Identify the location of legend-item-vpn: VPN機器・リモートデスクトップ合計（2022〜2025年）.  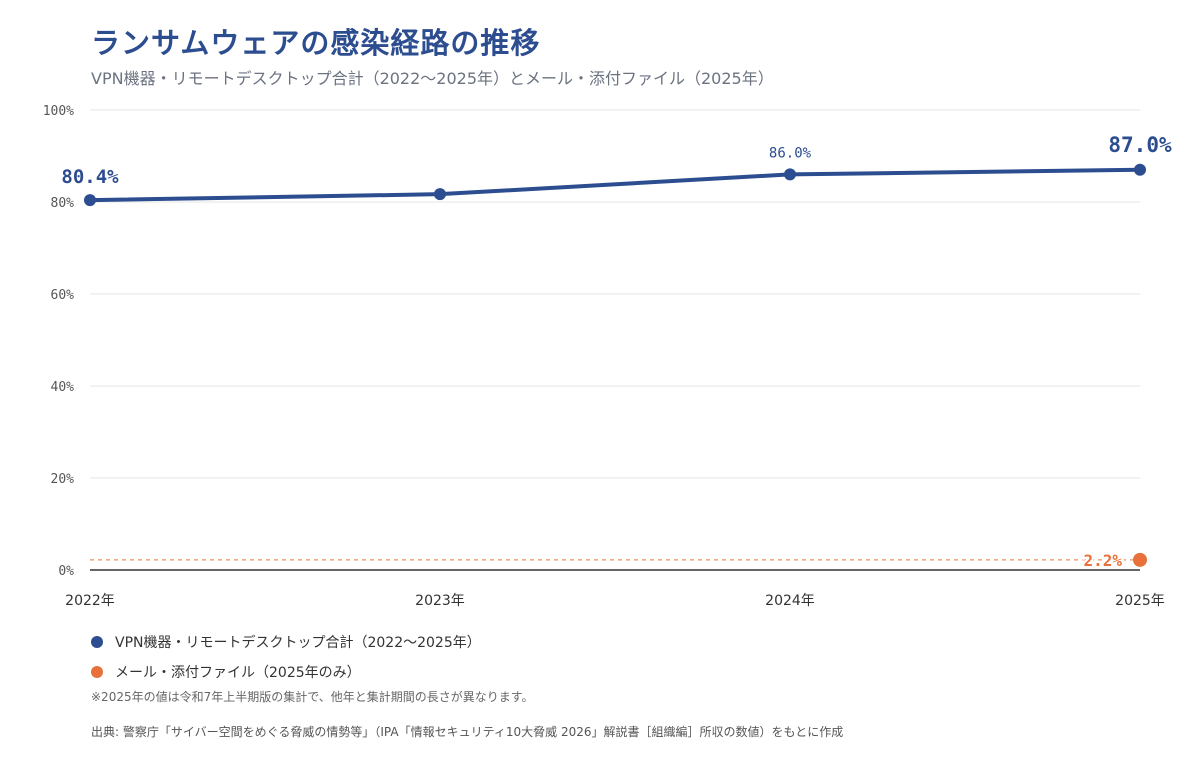
(286, 642).